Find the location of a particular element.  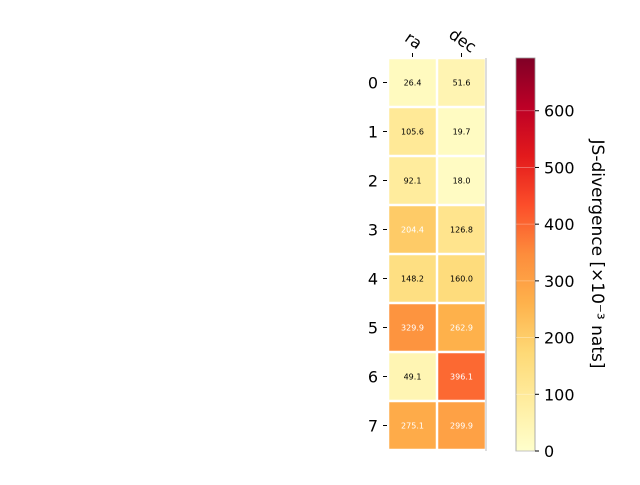

cell-value-label: 204.4 is located at coordinates (412, 230).